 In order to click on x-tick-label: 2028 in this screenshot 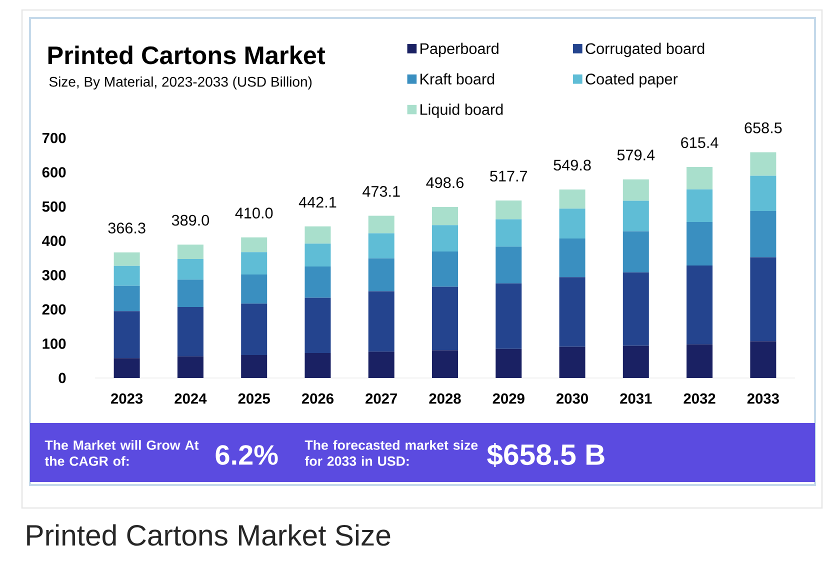, I will do `click(445, 398)`.